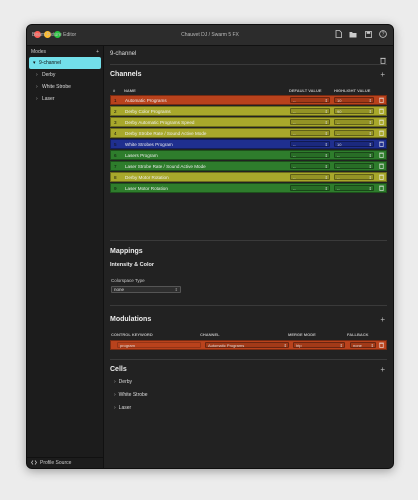 Image resolution: width=418 pixels, height=500 pixels. What do you see at coordinates (65, 462) in the screenshot?
I see `profile-source-button: Profile Source` at bounding box center [65, 462].